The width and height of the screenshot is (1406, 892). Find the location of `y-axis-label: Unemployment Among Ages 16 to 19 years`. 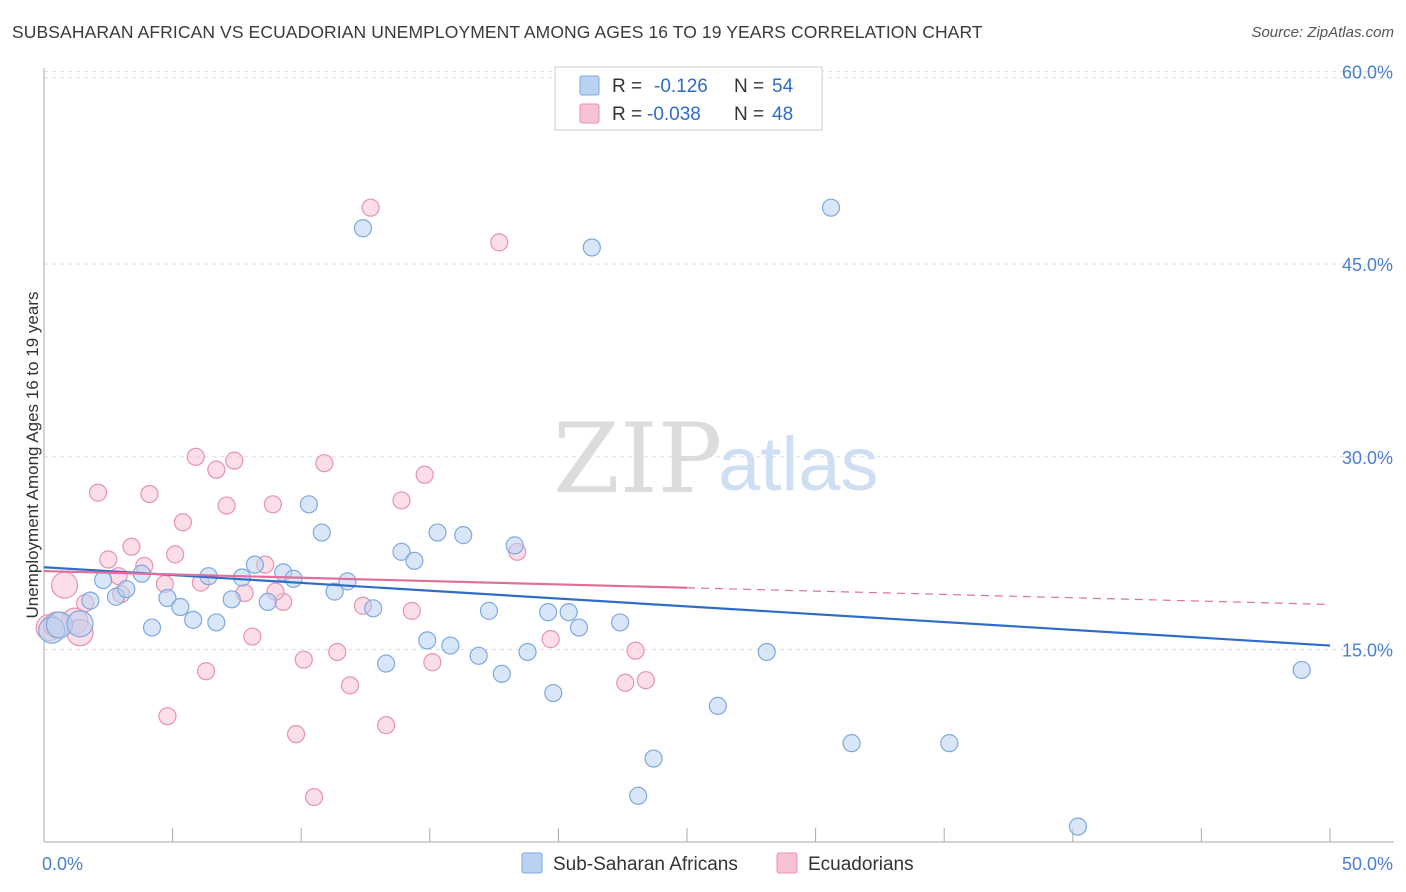

y-axis-label: Unemployment Among Ages 16 to 19 years is located at coordinates (32, 455).